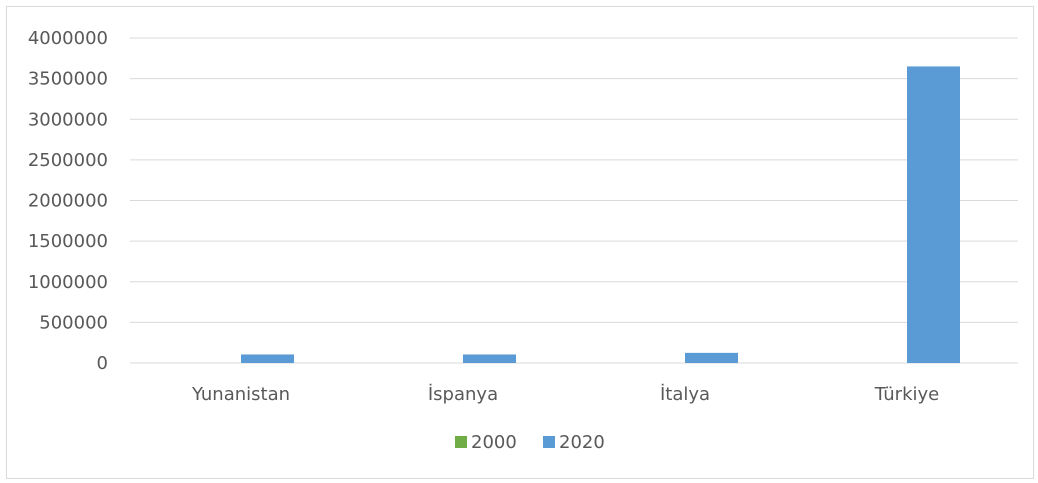 The width and height of the screenshot is (1038, 483). What do you see at coordinates (549, 442) in the screenshot?
I see `legend-swatch-2020` at bounding box center [549, 442].